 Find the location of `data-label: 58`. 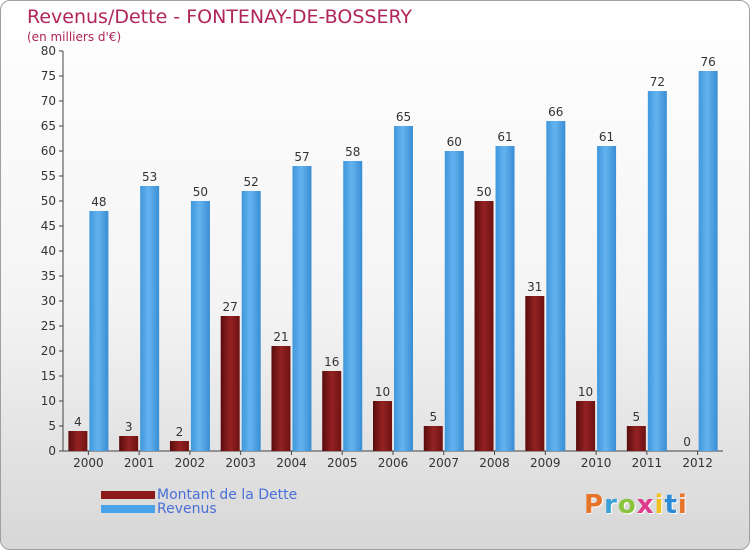

data-label: 58 is located at coordinates (352, 152).